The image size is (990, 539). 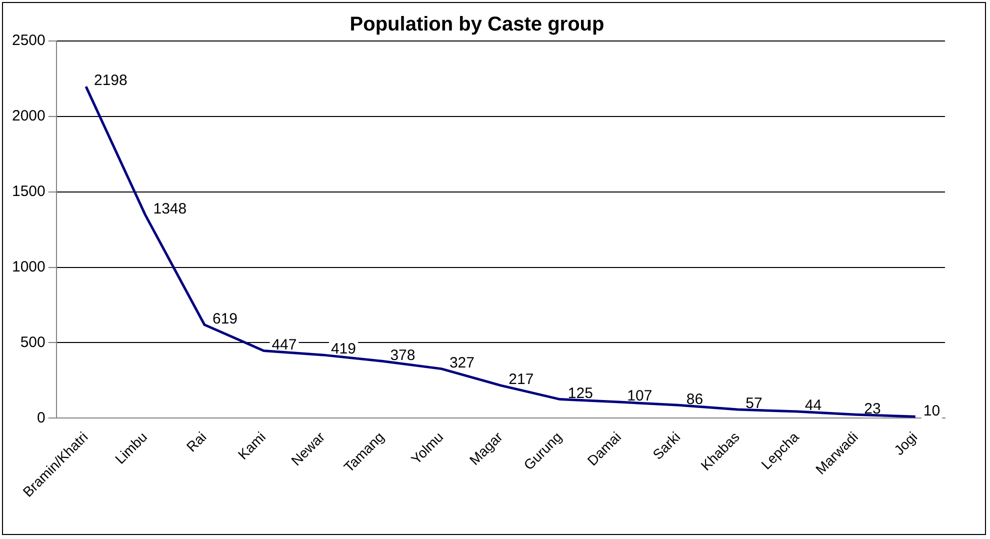 I want to click on chart-title: Population by Caste group, so click(x=477, y=25).